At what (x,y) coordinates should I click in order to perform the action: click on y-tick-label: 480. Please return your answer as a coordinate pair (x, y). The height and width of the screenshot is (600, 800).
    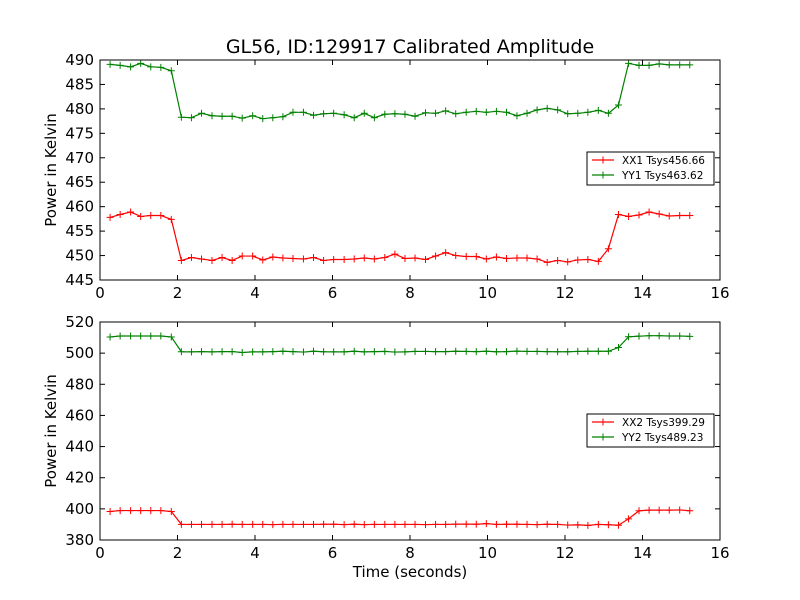
    Looking at the image, I should click on (79, 109).